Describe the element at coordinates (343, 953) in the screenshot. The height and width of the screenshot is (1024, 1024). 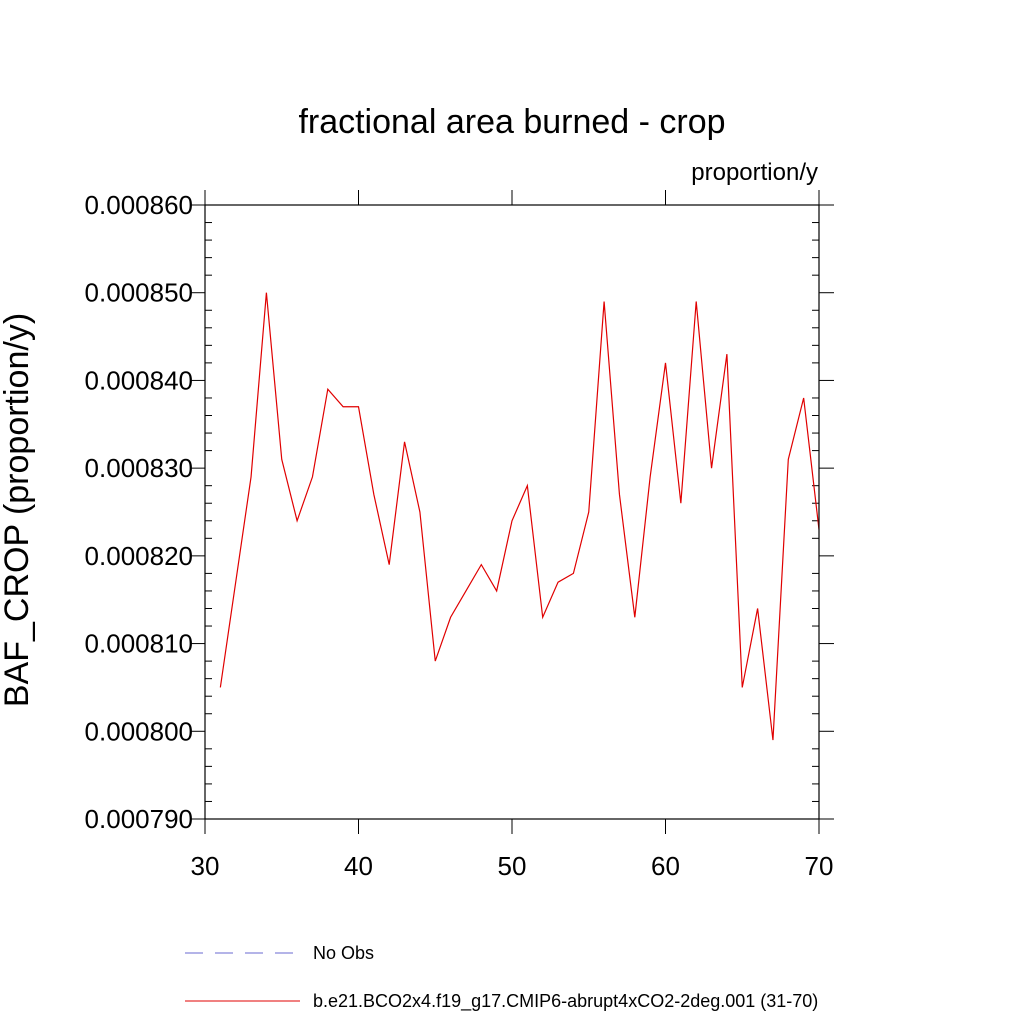
I see `legend-label-no-obs: No Obs` at that location.